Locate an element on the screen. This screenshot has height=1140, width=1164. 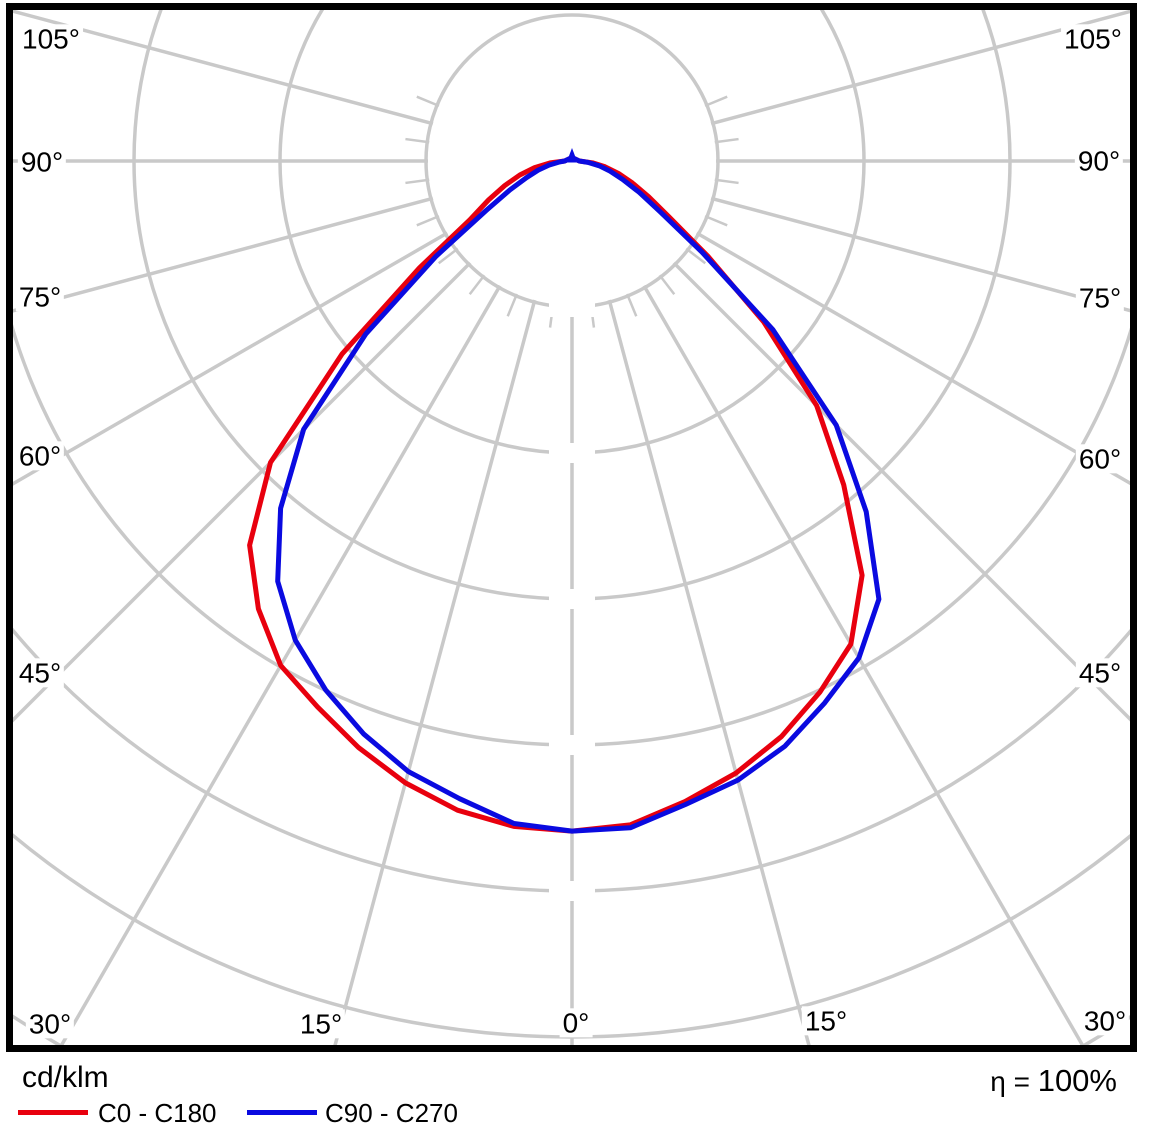
eta-symbol: η = is located at coordinates (1010, 1081).